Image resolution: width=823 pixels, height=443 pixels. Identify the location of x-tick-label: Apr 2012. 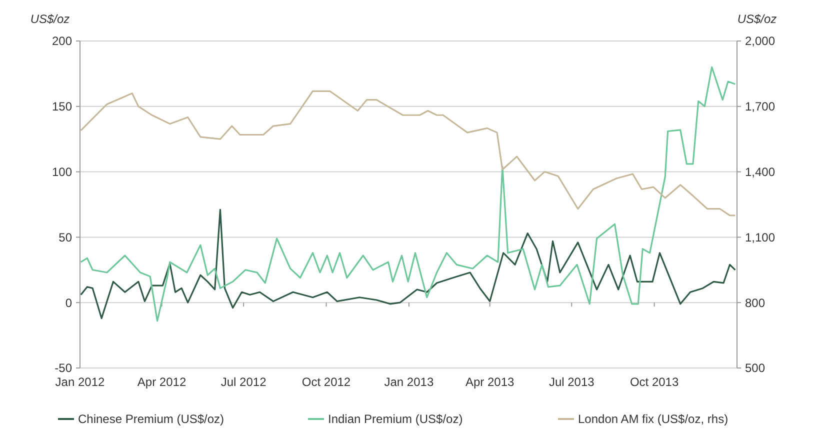
(161, 382).